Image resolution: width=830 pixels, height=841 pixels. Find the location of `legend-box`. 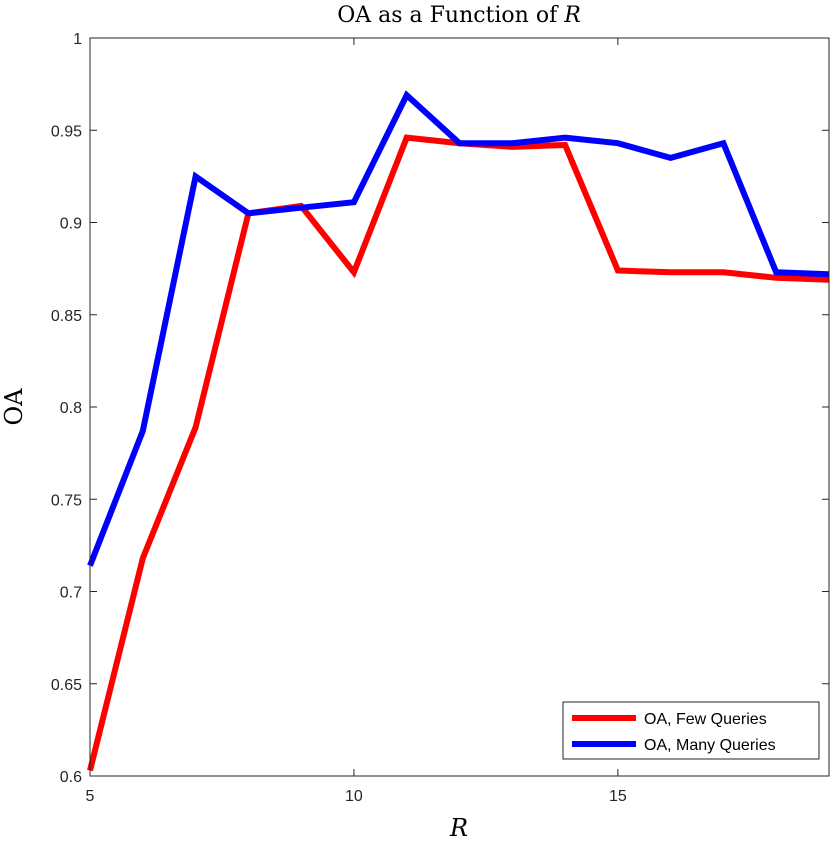

legend-box is located at coordinates (691, 730).